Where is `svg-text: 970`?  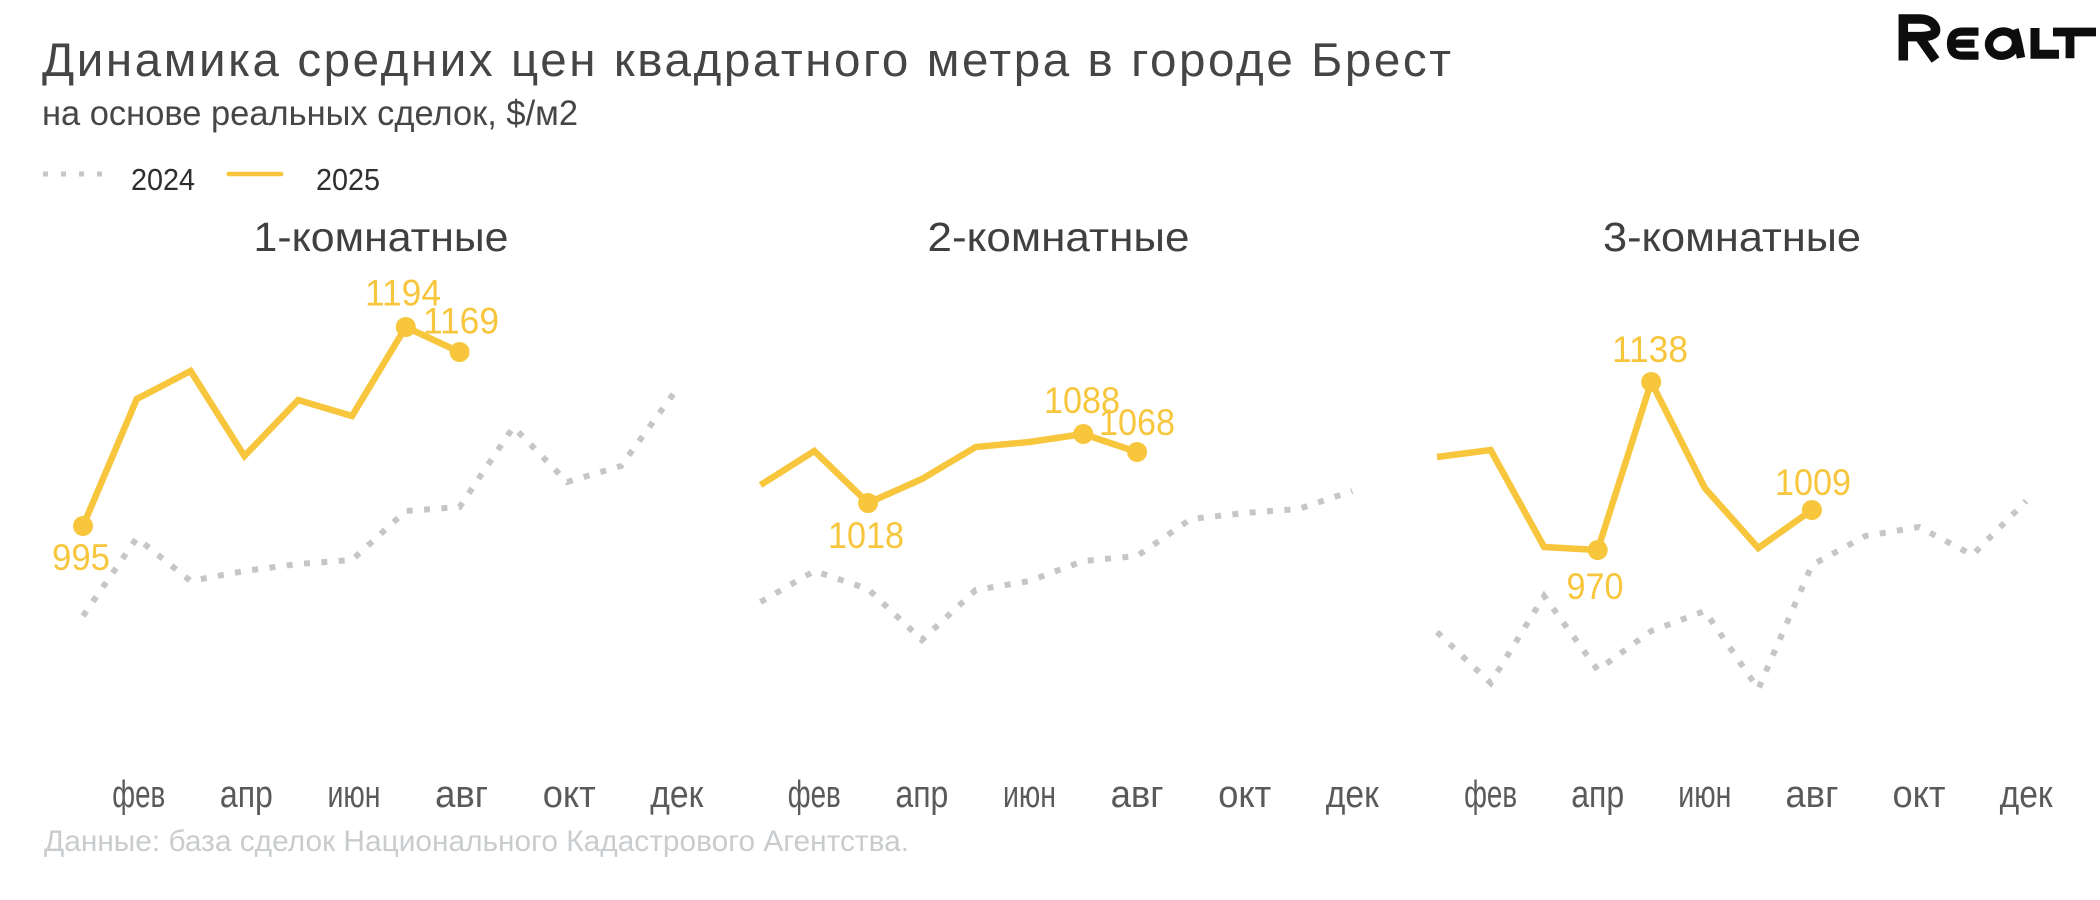 svg-text: 970 is located at coordinates (1595, 586).